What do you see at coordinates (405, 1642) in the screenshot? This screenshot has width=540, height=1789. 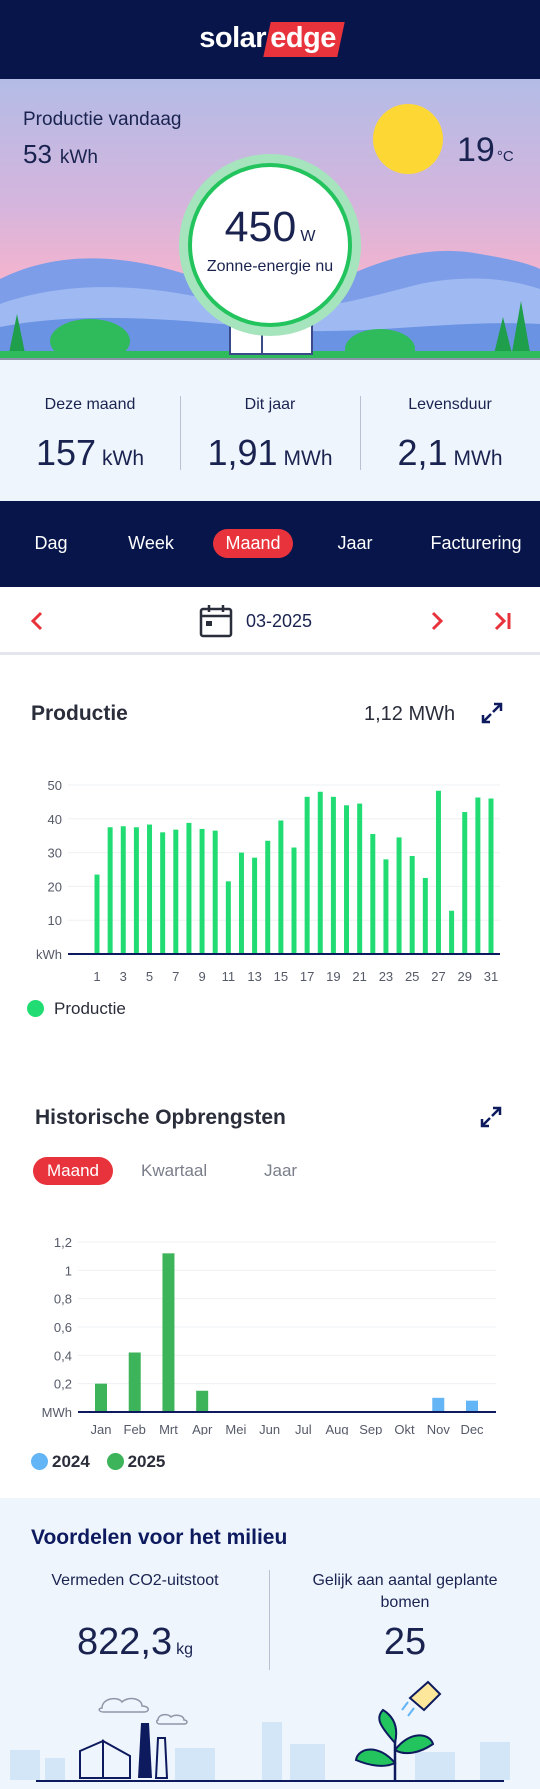 I see `trees-value: 25` at bounding box center [405, 1642].